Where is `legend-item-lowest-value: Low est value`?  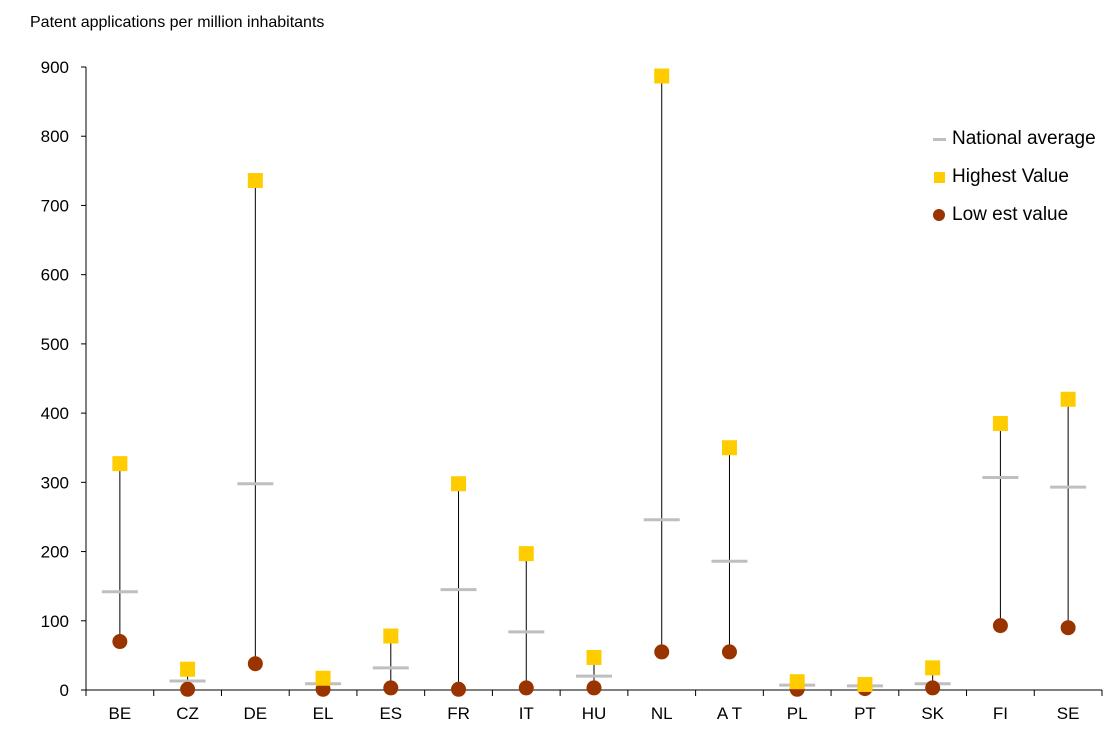
legend-item-lowest-value: Low est value is located at coordinates (1012, 215).